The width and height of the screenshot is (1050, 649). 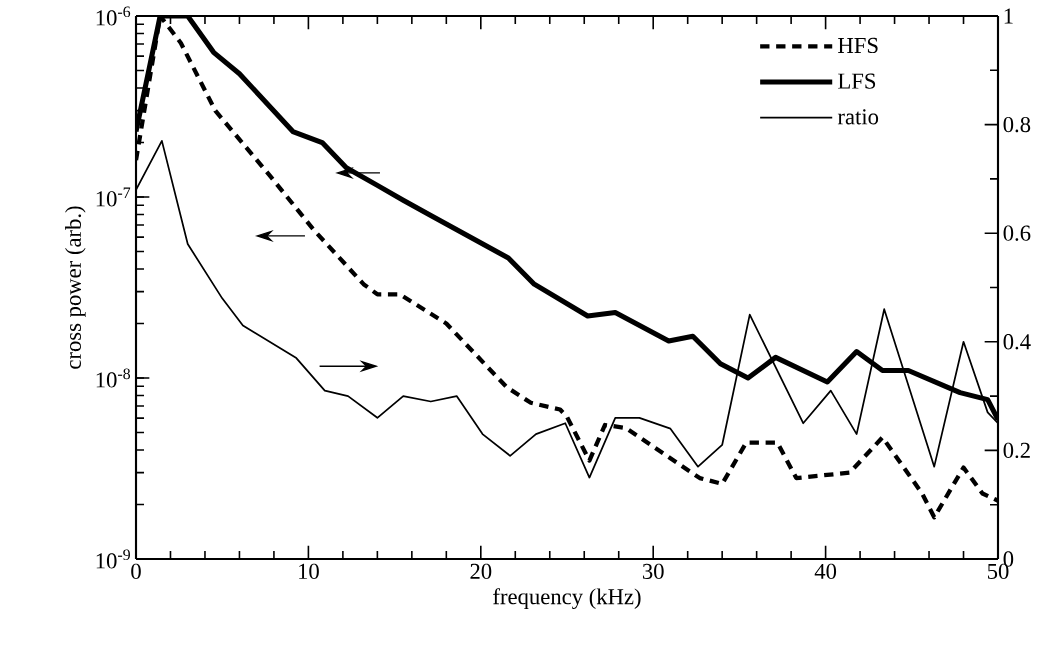 What do you see at coordinates (567, 599) in the screenshot?
I see `x-axis-title: frequency (kHz)` at bounding box center [567, 599].